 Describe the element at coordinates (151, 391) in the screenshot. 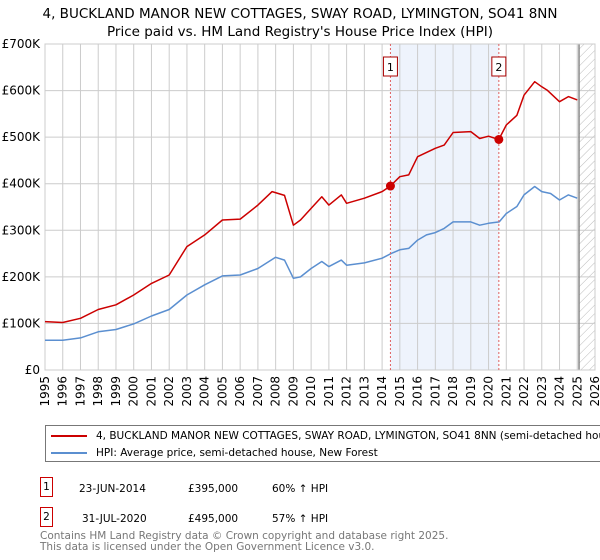

I see `x-tick-label: 2001` at that location.